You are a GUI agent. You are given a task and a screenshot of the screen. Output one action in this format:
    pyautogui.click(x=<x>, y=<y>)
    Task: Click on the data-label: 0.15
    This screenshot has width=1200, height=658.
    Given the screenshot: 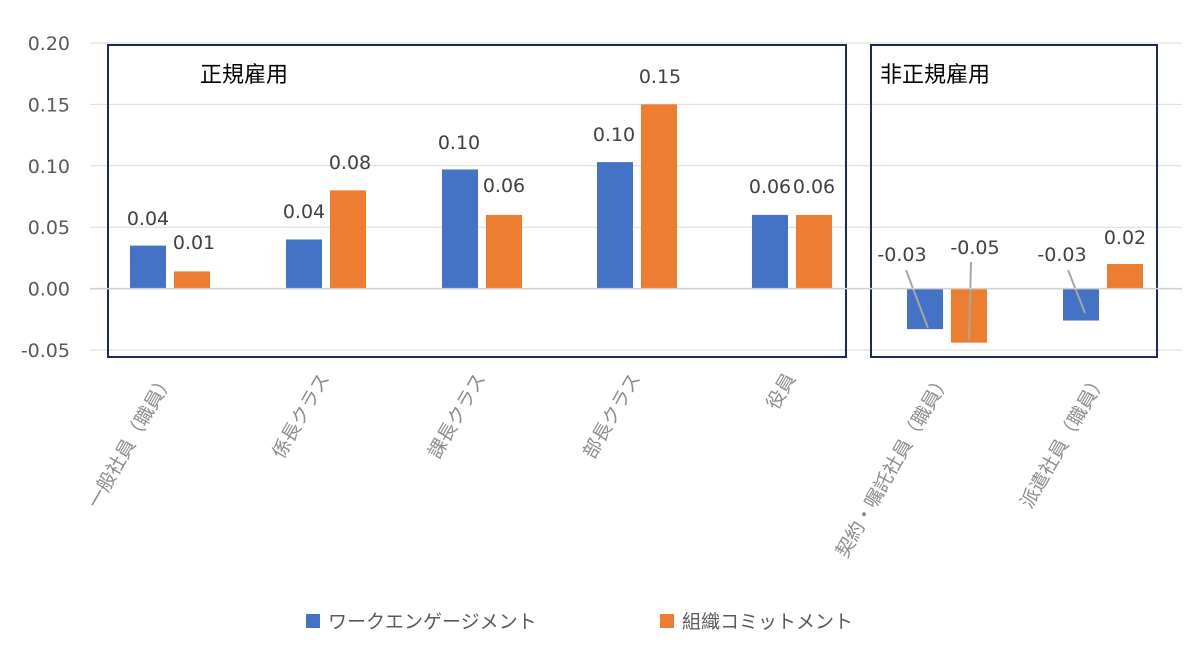 What is the action you would take?
    pyautogui.click(x=660, y=77)
    